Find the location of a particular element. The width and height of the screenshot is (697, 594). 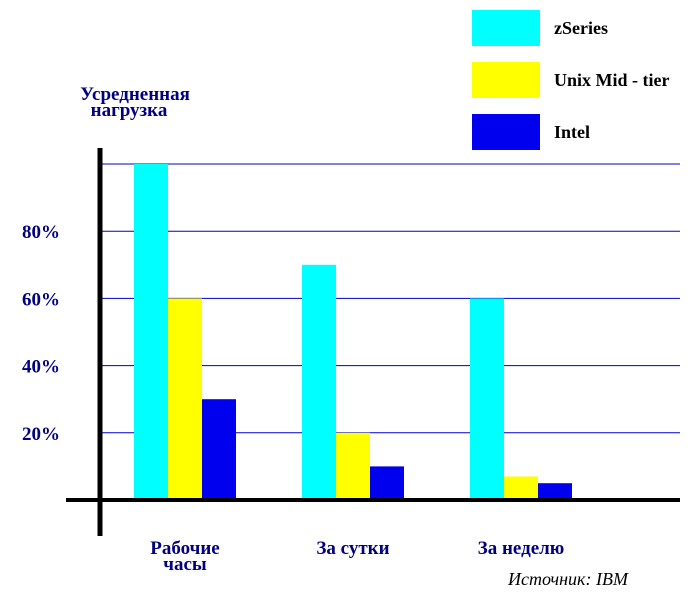

y-tick-labels: 20% 40% 60% 80% is located at coordinates (41, 333).